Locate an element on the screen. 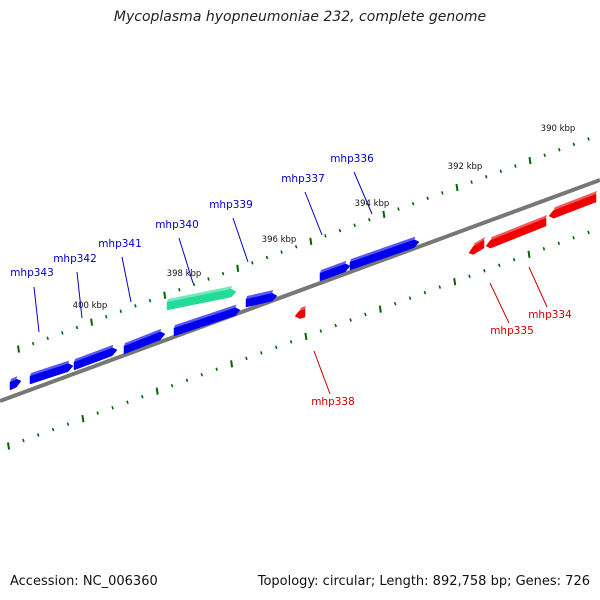 Image resolution: width=600 pixels, height=600 pixels. gene-label: mhp342 is located at coordinates (75, 259).